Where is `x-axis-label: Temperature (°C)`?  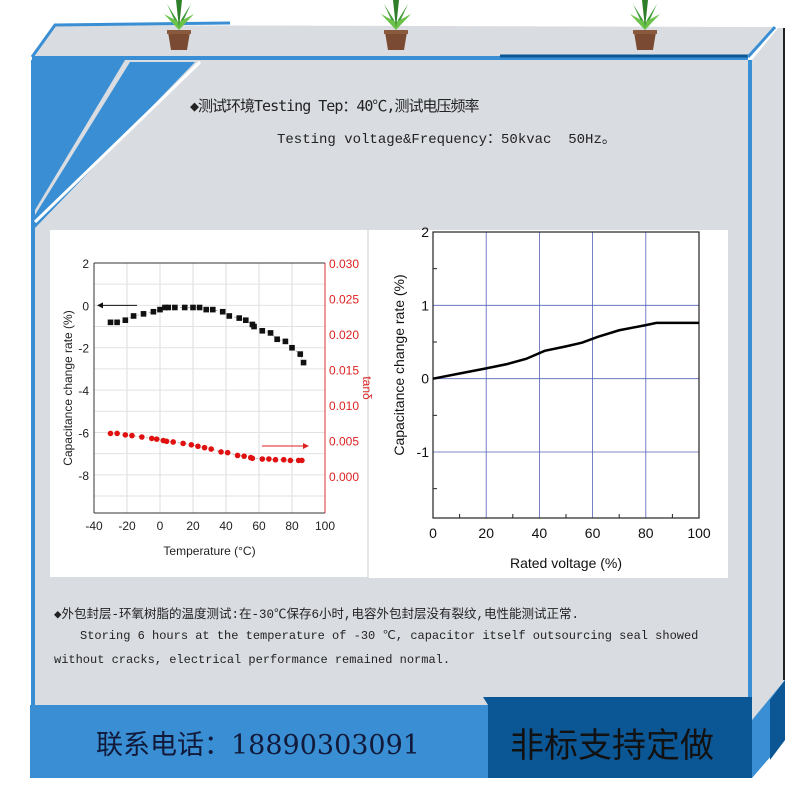
x-axis-label: Temperature (°C) is located at coordinates (209, 551).